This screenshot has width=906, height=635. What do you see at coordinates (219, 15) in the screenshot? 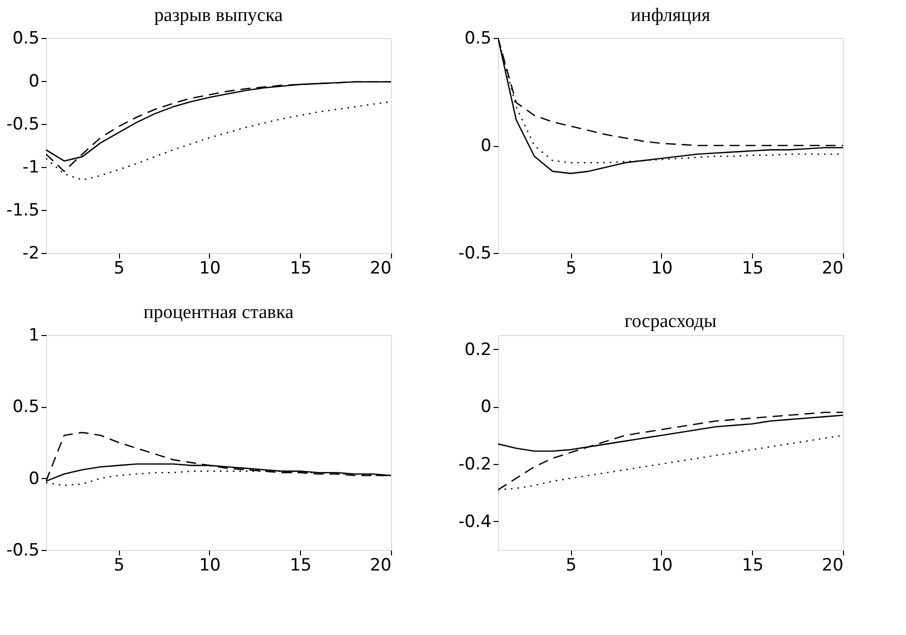
I see `chart-title: разрыв выпуска` at bounding box center [219, 15].